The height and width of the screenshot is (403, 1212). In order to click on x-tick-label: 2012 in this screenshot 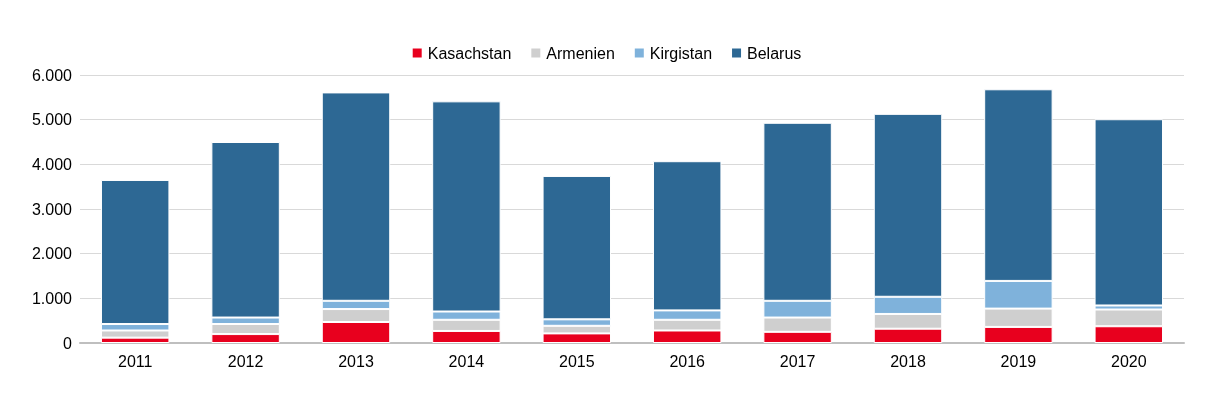, I will do `click(245, 361)`.